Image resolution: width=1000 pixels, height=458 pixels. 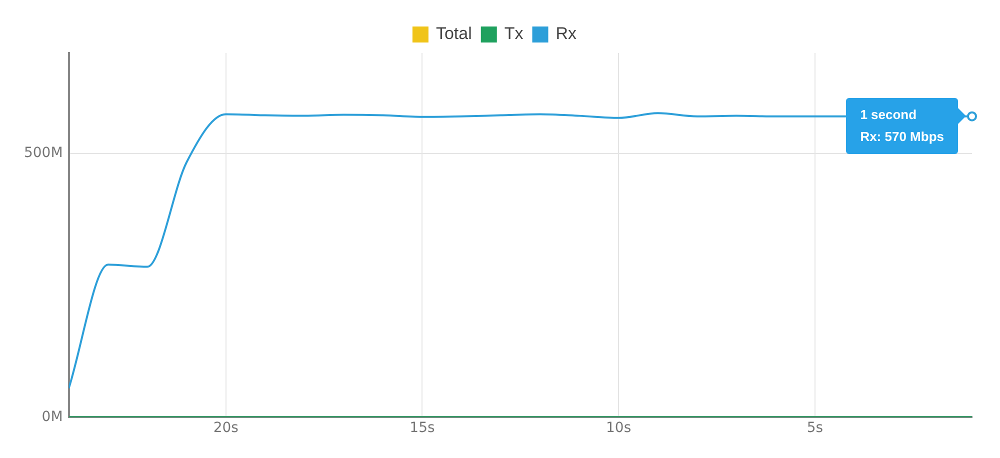 I want to click on x-tick-label: 10s, so click(x=619, y=428).